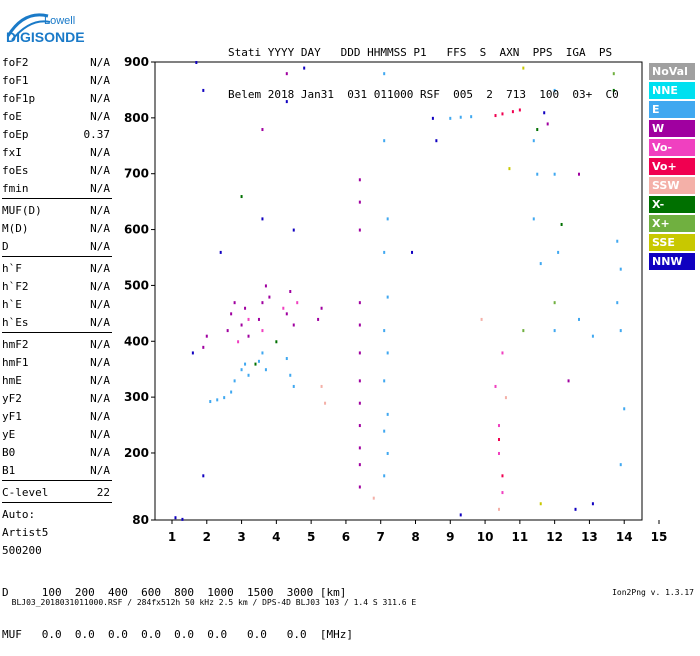 This screenshot has width=700, height=656. I want to click on y-tick-label: 700, so click(136, 174).